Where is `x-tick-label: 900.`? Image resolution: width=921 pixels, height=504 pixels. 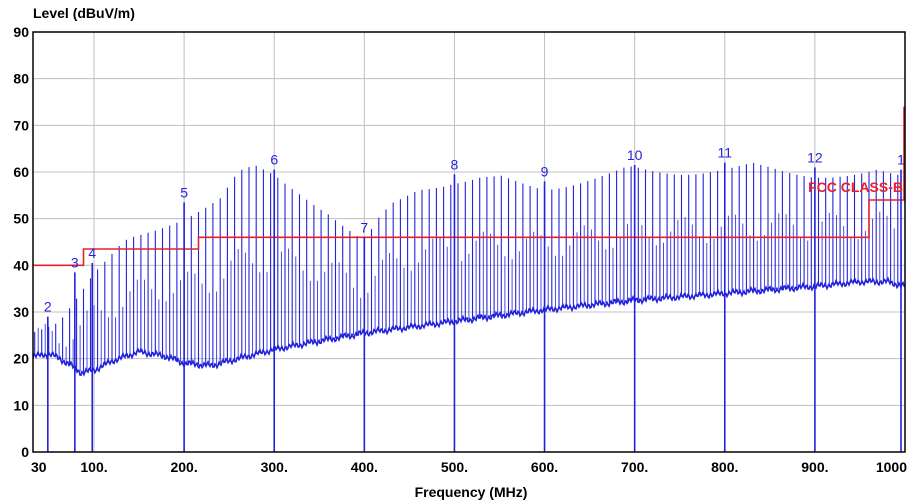
x-tick-label: 900. is located at coordinates (814, 467).